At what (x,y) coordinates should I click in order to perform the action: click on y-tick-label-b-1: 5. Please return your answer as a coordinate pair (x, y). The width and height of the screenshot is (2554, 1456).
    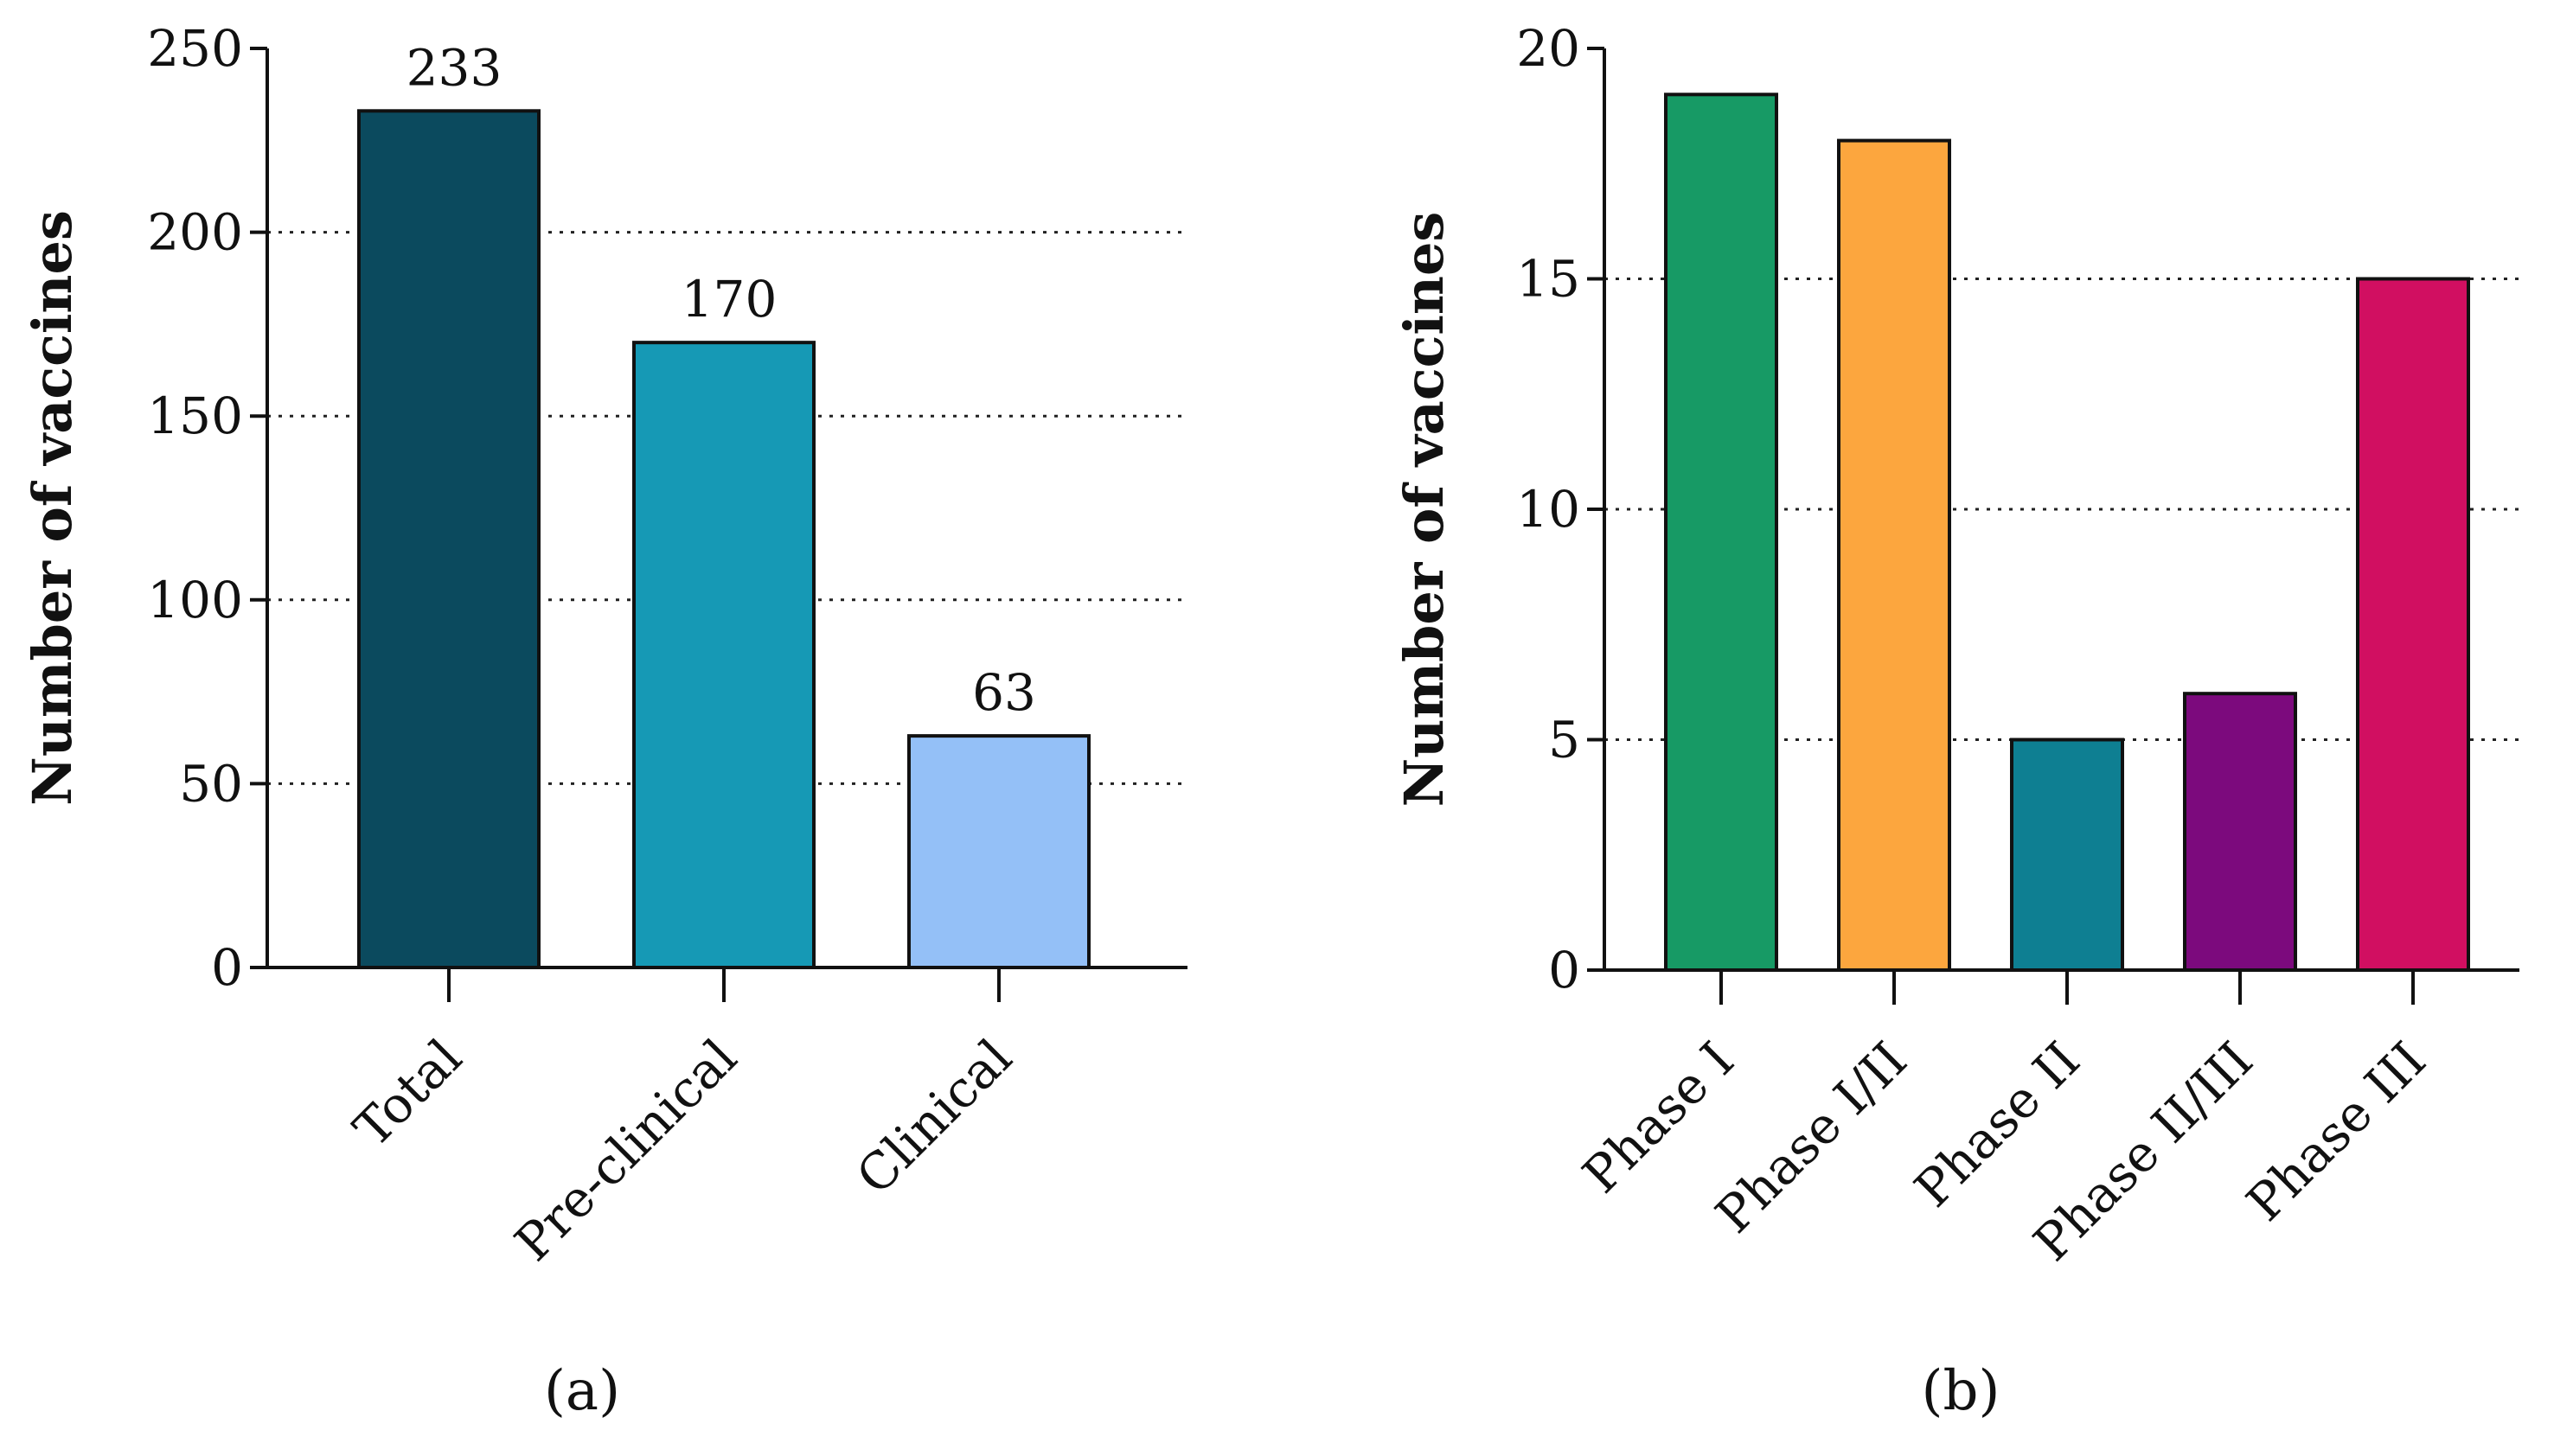
    Looking at the image, I should click on (1564, 740).